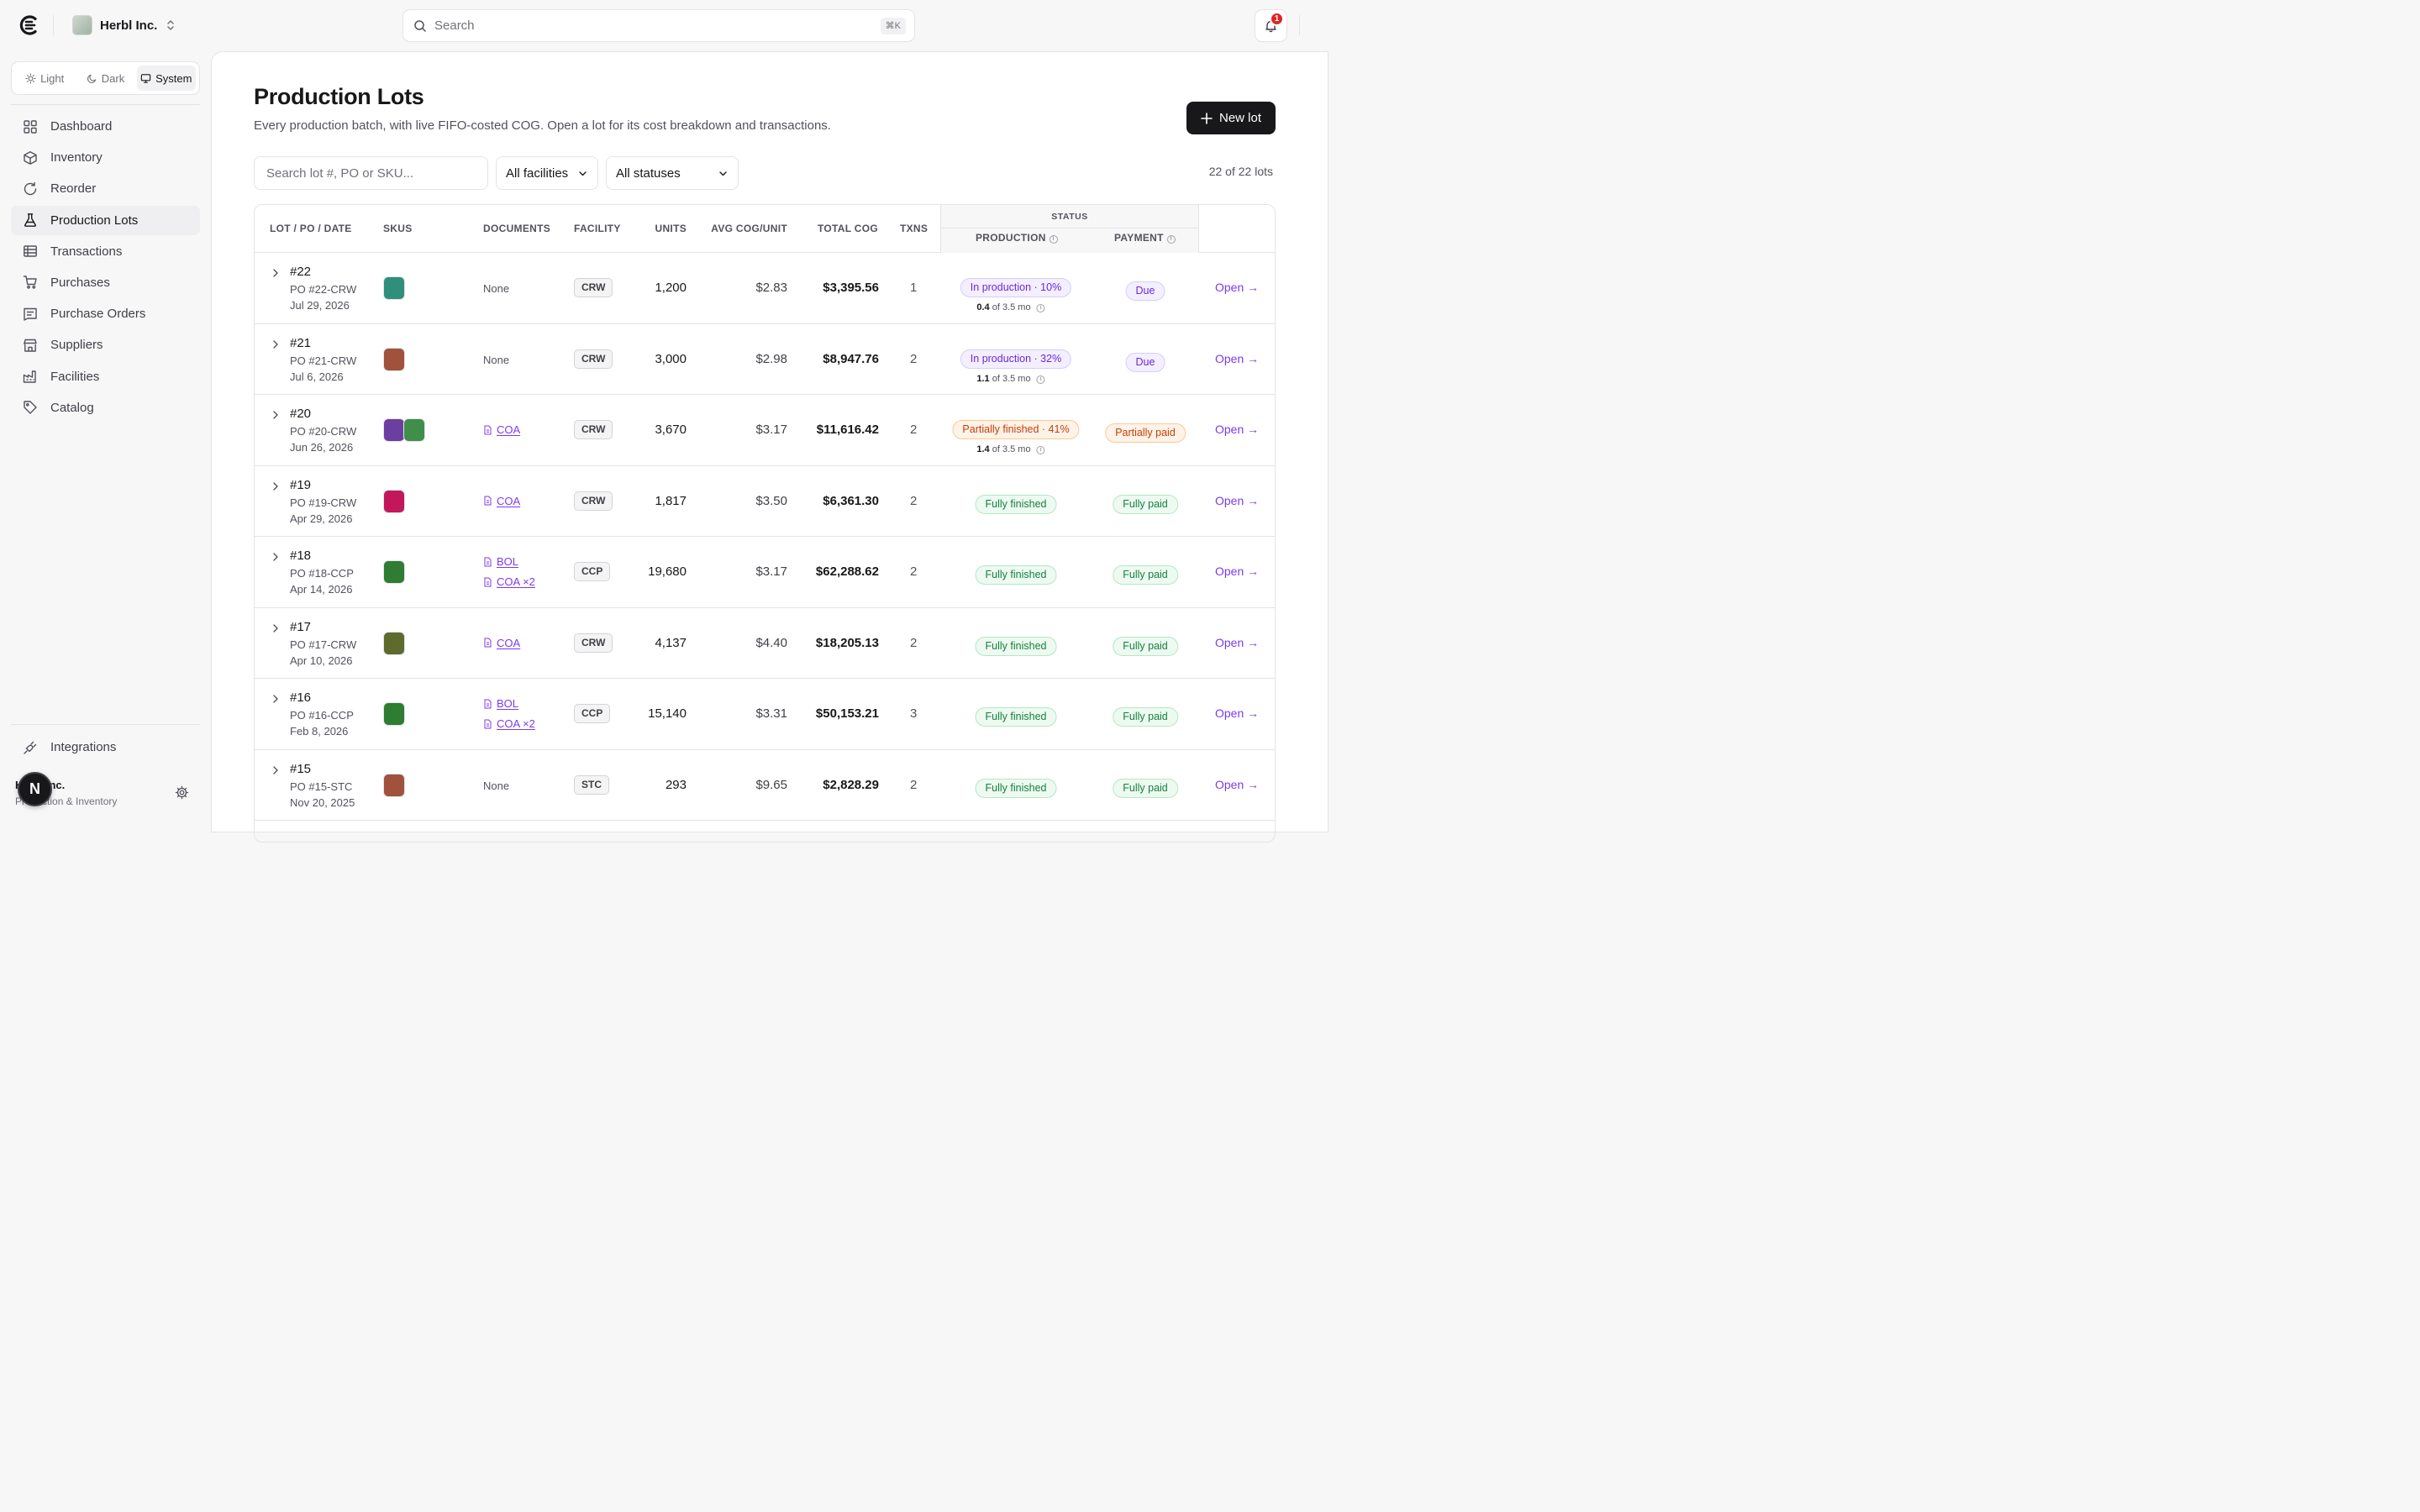  Describe the element at coordinates (509, 429) in the screenshot. I see `document-label: COA` at that location.